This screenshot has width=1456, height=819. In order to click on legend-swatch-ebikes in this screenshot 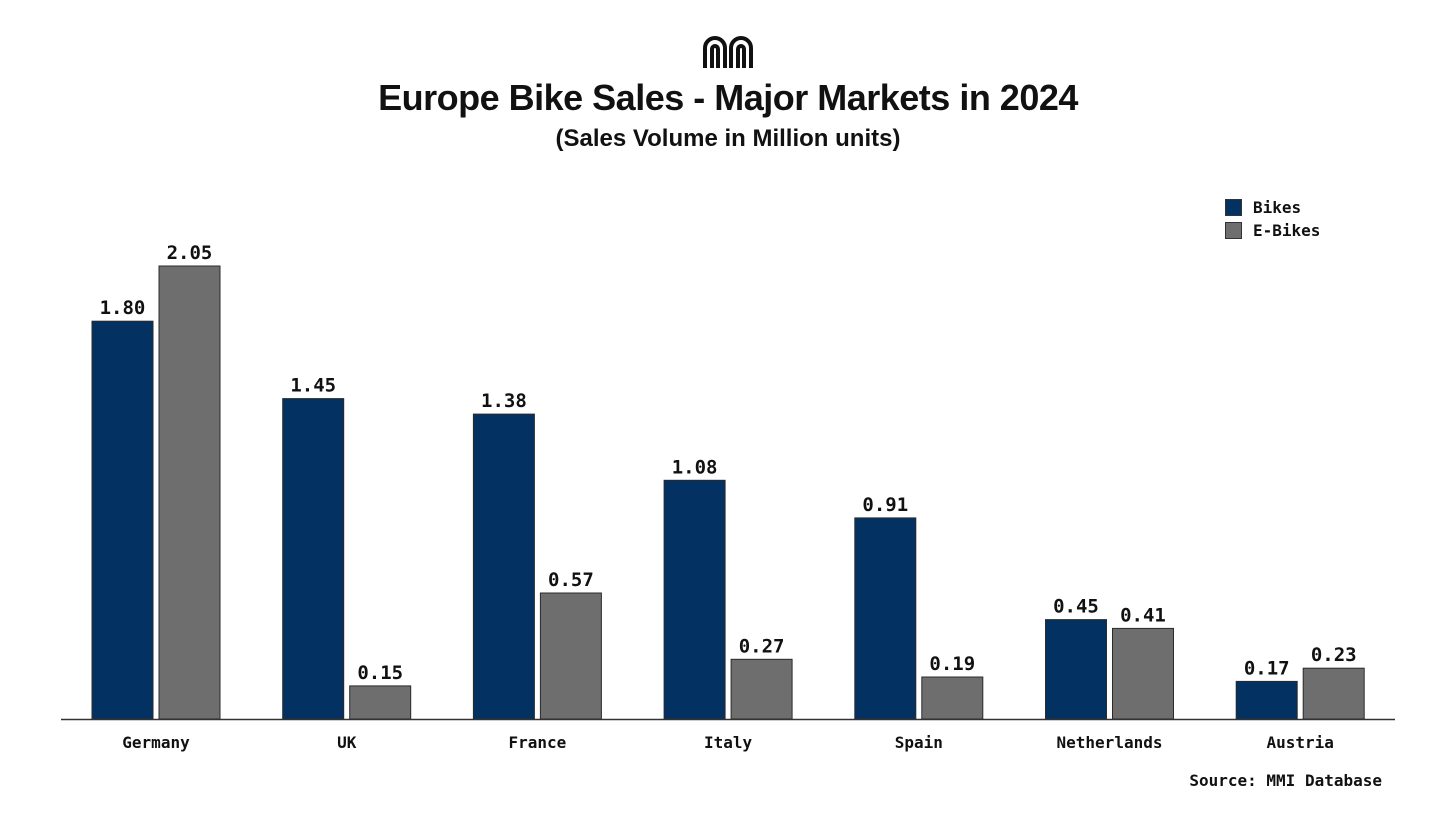, I will do `click(1233, 230)`.